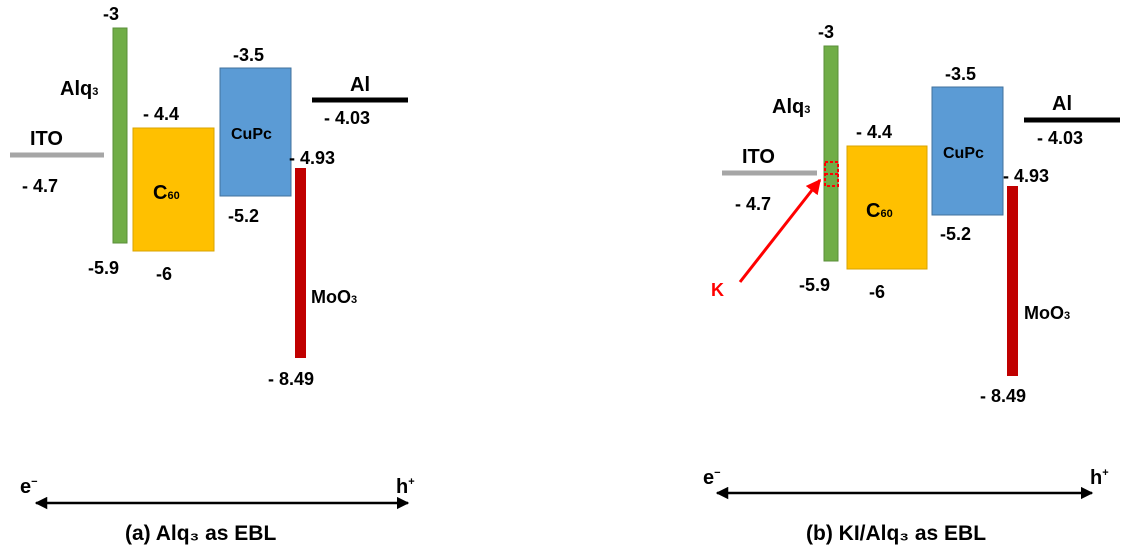 The height and width of the screenshot is (554, 1122). I want to click on k-arrow, so click(780, 230).